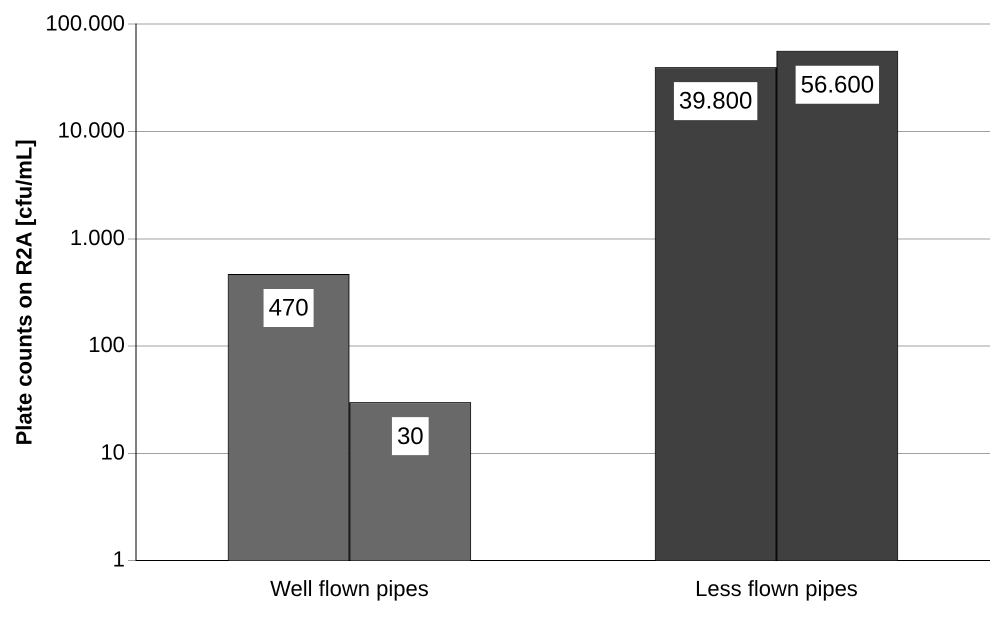 The height and width of the screenshot is (619, 998). Describe the element at coordinates (85, 23) in the screenshot. I see `y-tick-label: 100.000` at that location.